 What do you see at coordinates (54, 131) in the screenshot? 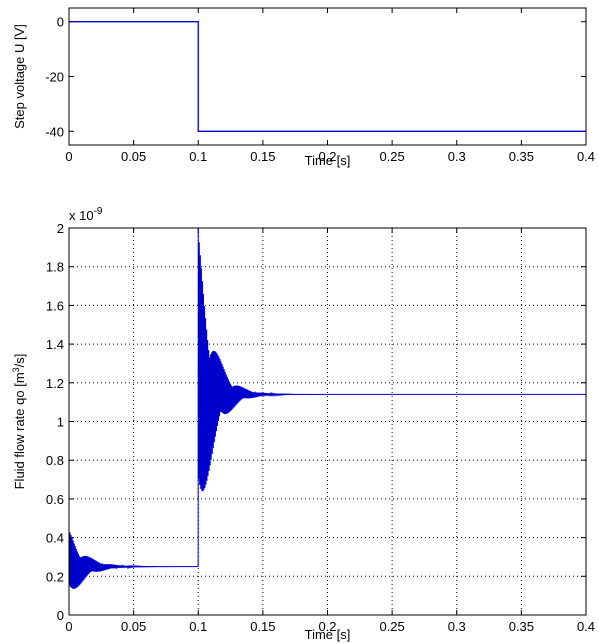
I see `y-tick-label: -40` at bounding box center [54, 131].